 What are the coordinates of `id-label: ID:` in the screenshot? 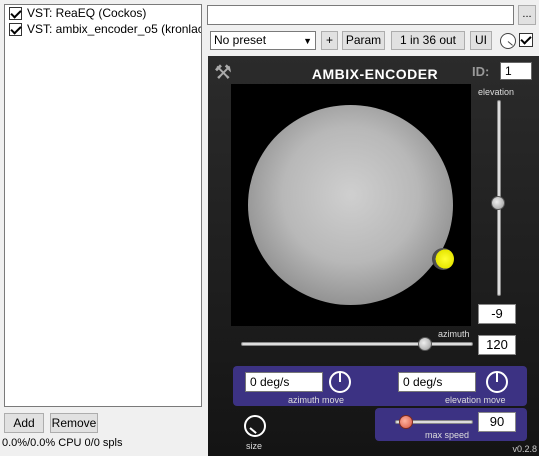 It's located at (481, 71).